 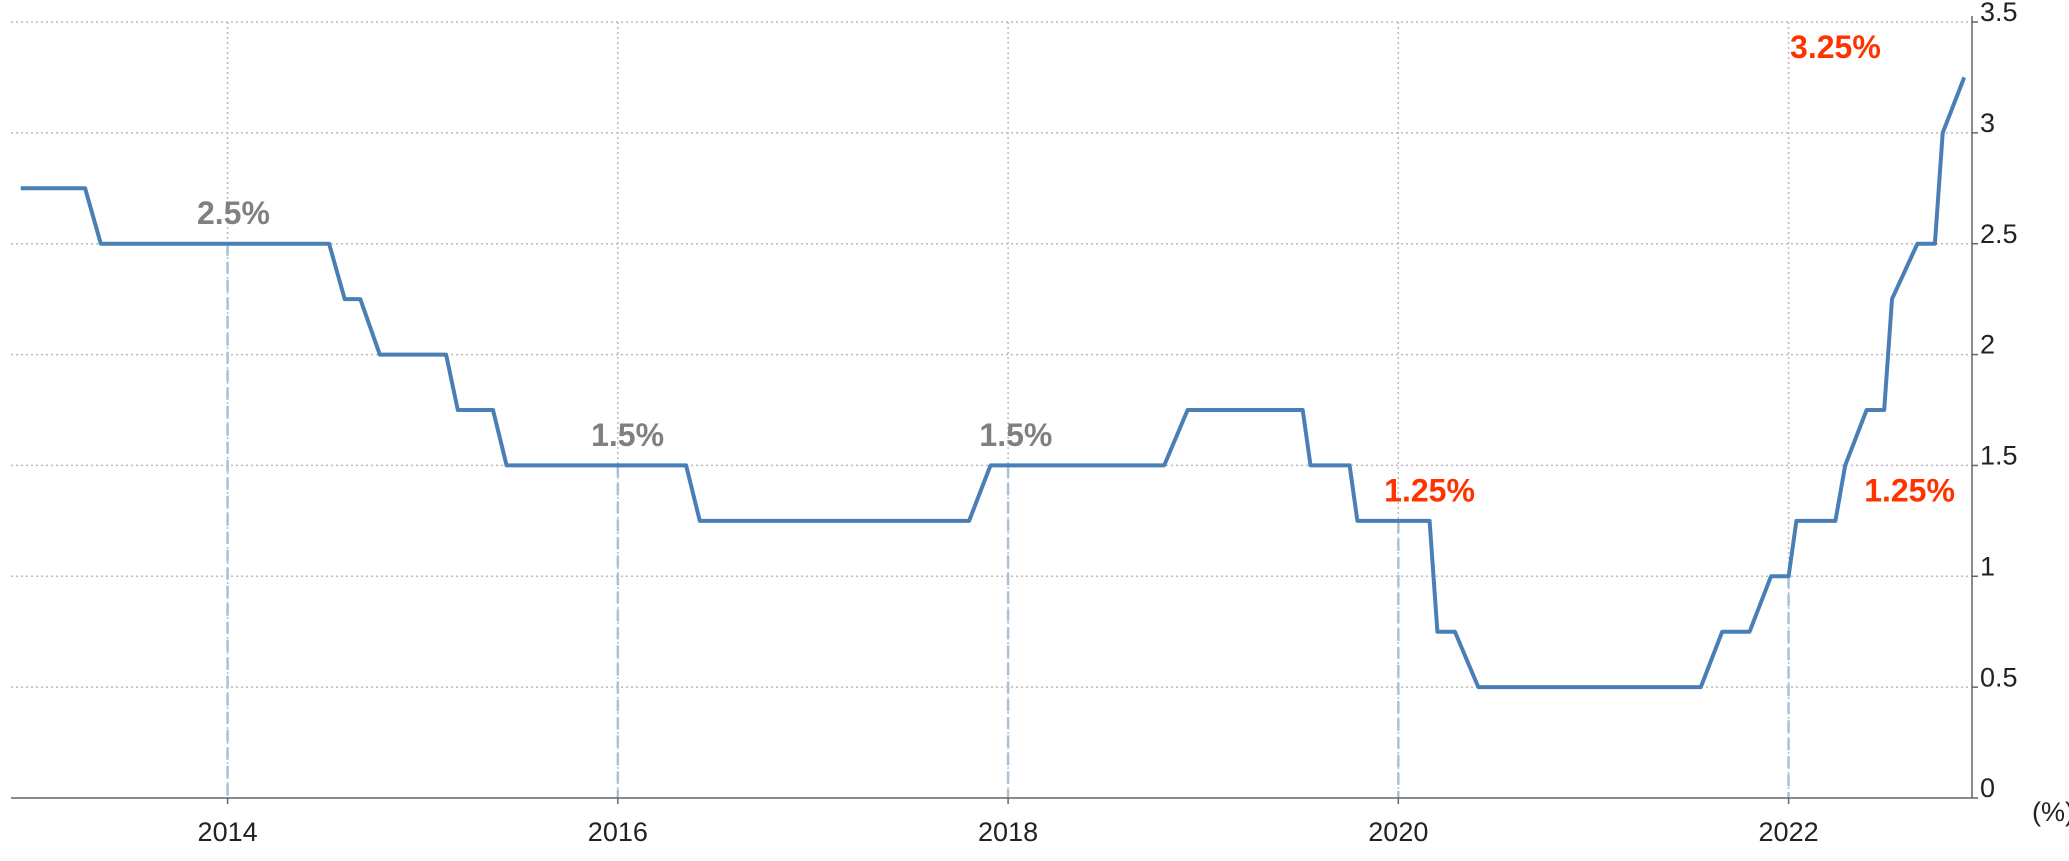 What do you see at coordinates (1398, 832) in the screenshot?
I see `x-tick-label: 2020` at bounding box center [1398, 832].